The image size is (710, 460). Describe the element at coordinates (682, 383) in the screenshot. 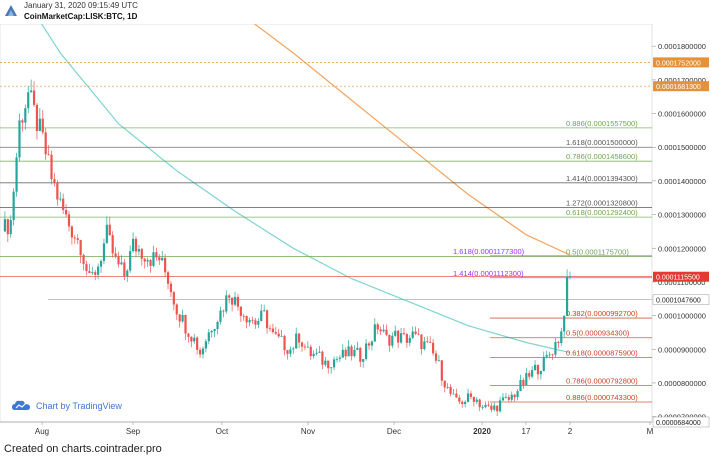

I see `y-tick-label: 0.0000800000` at that location.